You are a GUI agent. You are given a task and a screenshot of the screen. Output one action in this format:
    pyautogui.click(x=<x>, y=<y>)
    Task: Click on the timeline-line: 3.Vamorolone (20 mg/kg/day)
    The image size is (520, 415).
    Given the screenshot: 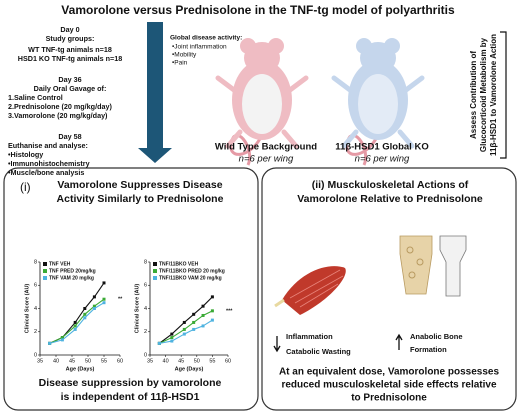 What is the action you would take?
    pyautogui.click(x=58, y=115)
    